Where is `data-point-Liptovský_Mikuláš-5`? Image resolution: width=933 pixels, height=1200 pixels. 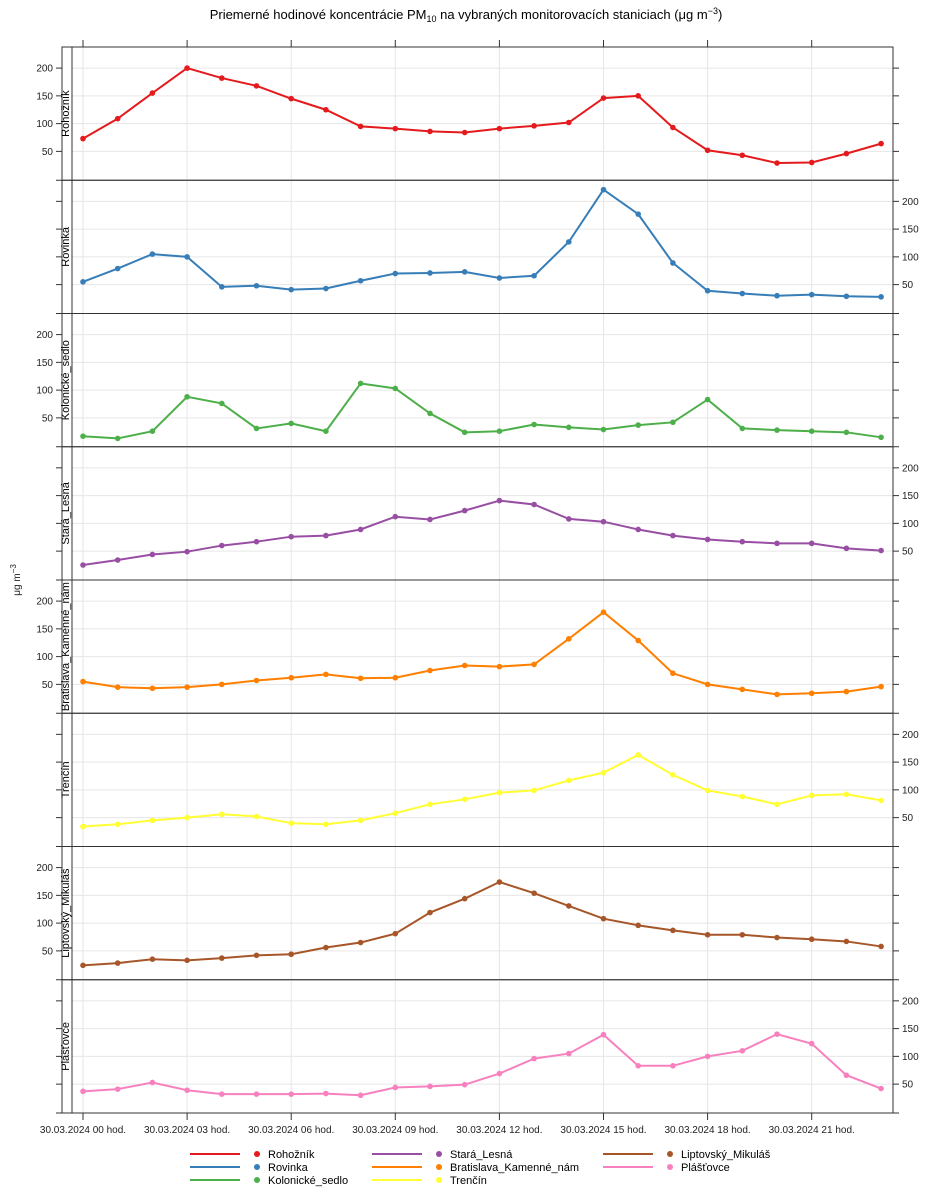
data-point-Liptovský_Mikuláš-5 is located at coordinates (256, 955).